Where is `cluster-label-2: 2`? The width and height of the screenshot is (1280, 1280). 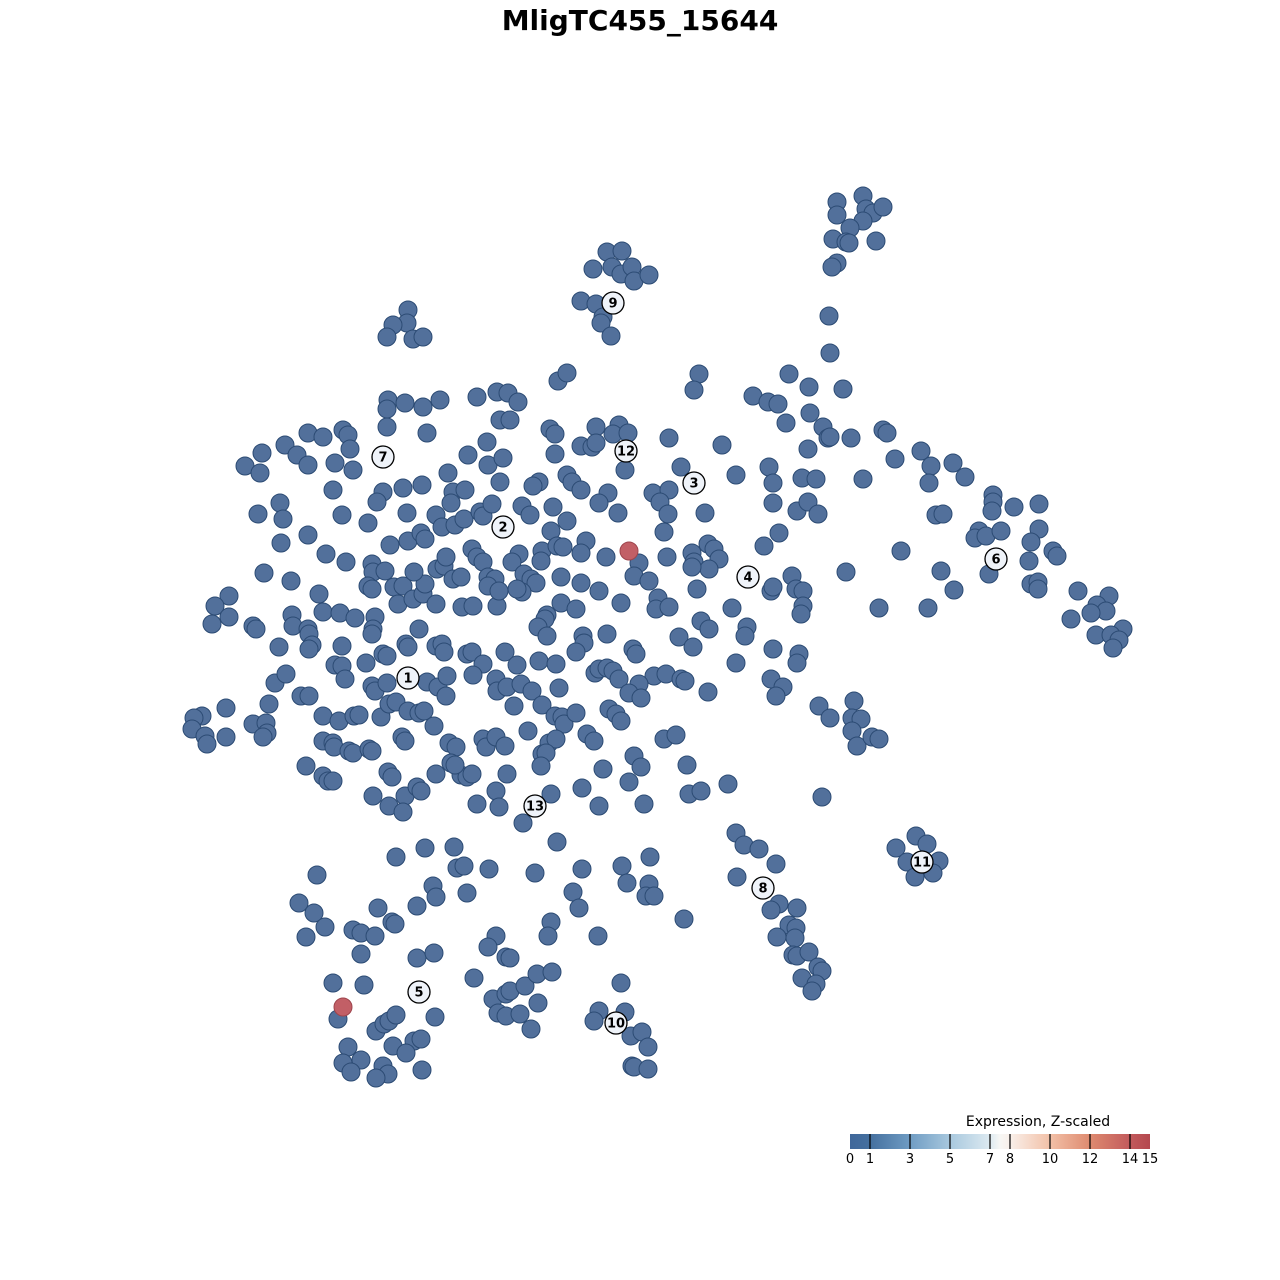 cluster-label-2: 2 is located at coordinates (503, 527).